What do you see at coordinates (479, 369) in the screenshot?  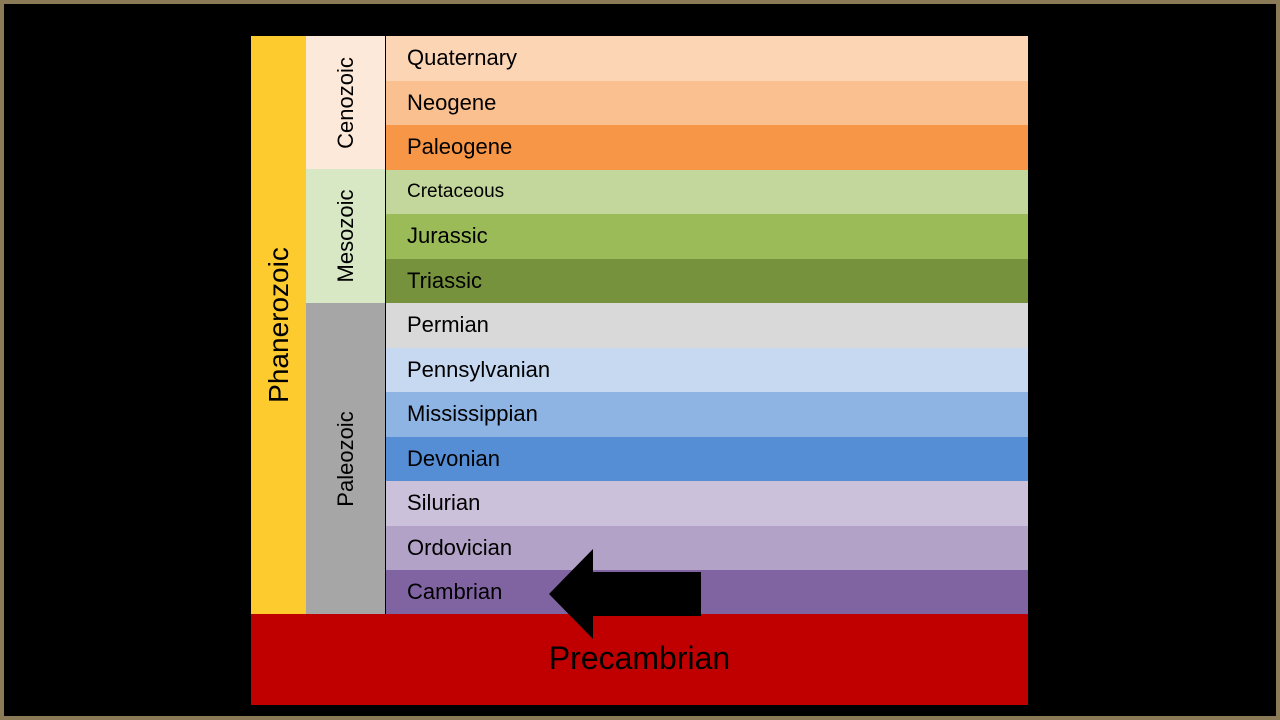 I see `period-label: Pennsylvanian` at bounding box center [479, 369].